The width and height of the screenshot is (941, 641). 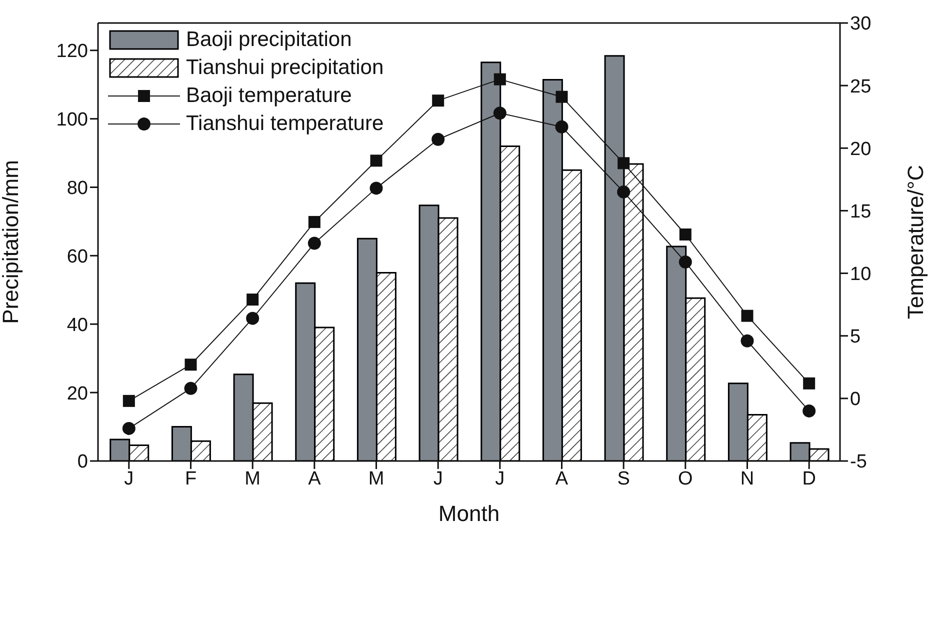 I want to click on y2-axis-title: Temperature/°C, so click(x=915, y=242).